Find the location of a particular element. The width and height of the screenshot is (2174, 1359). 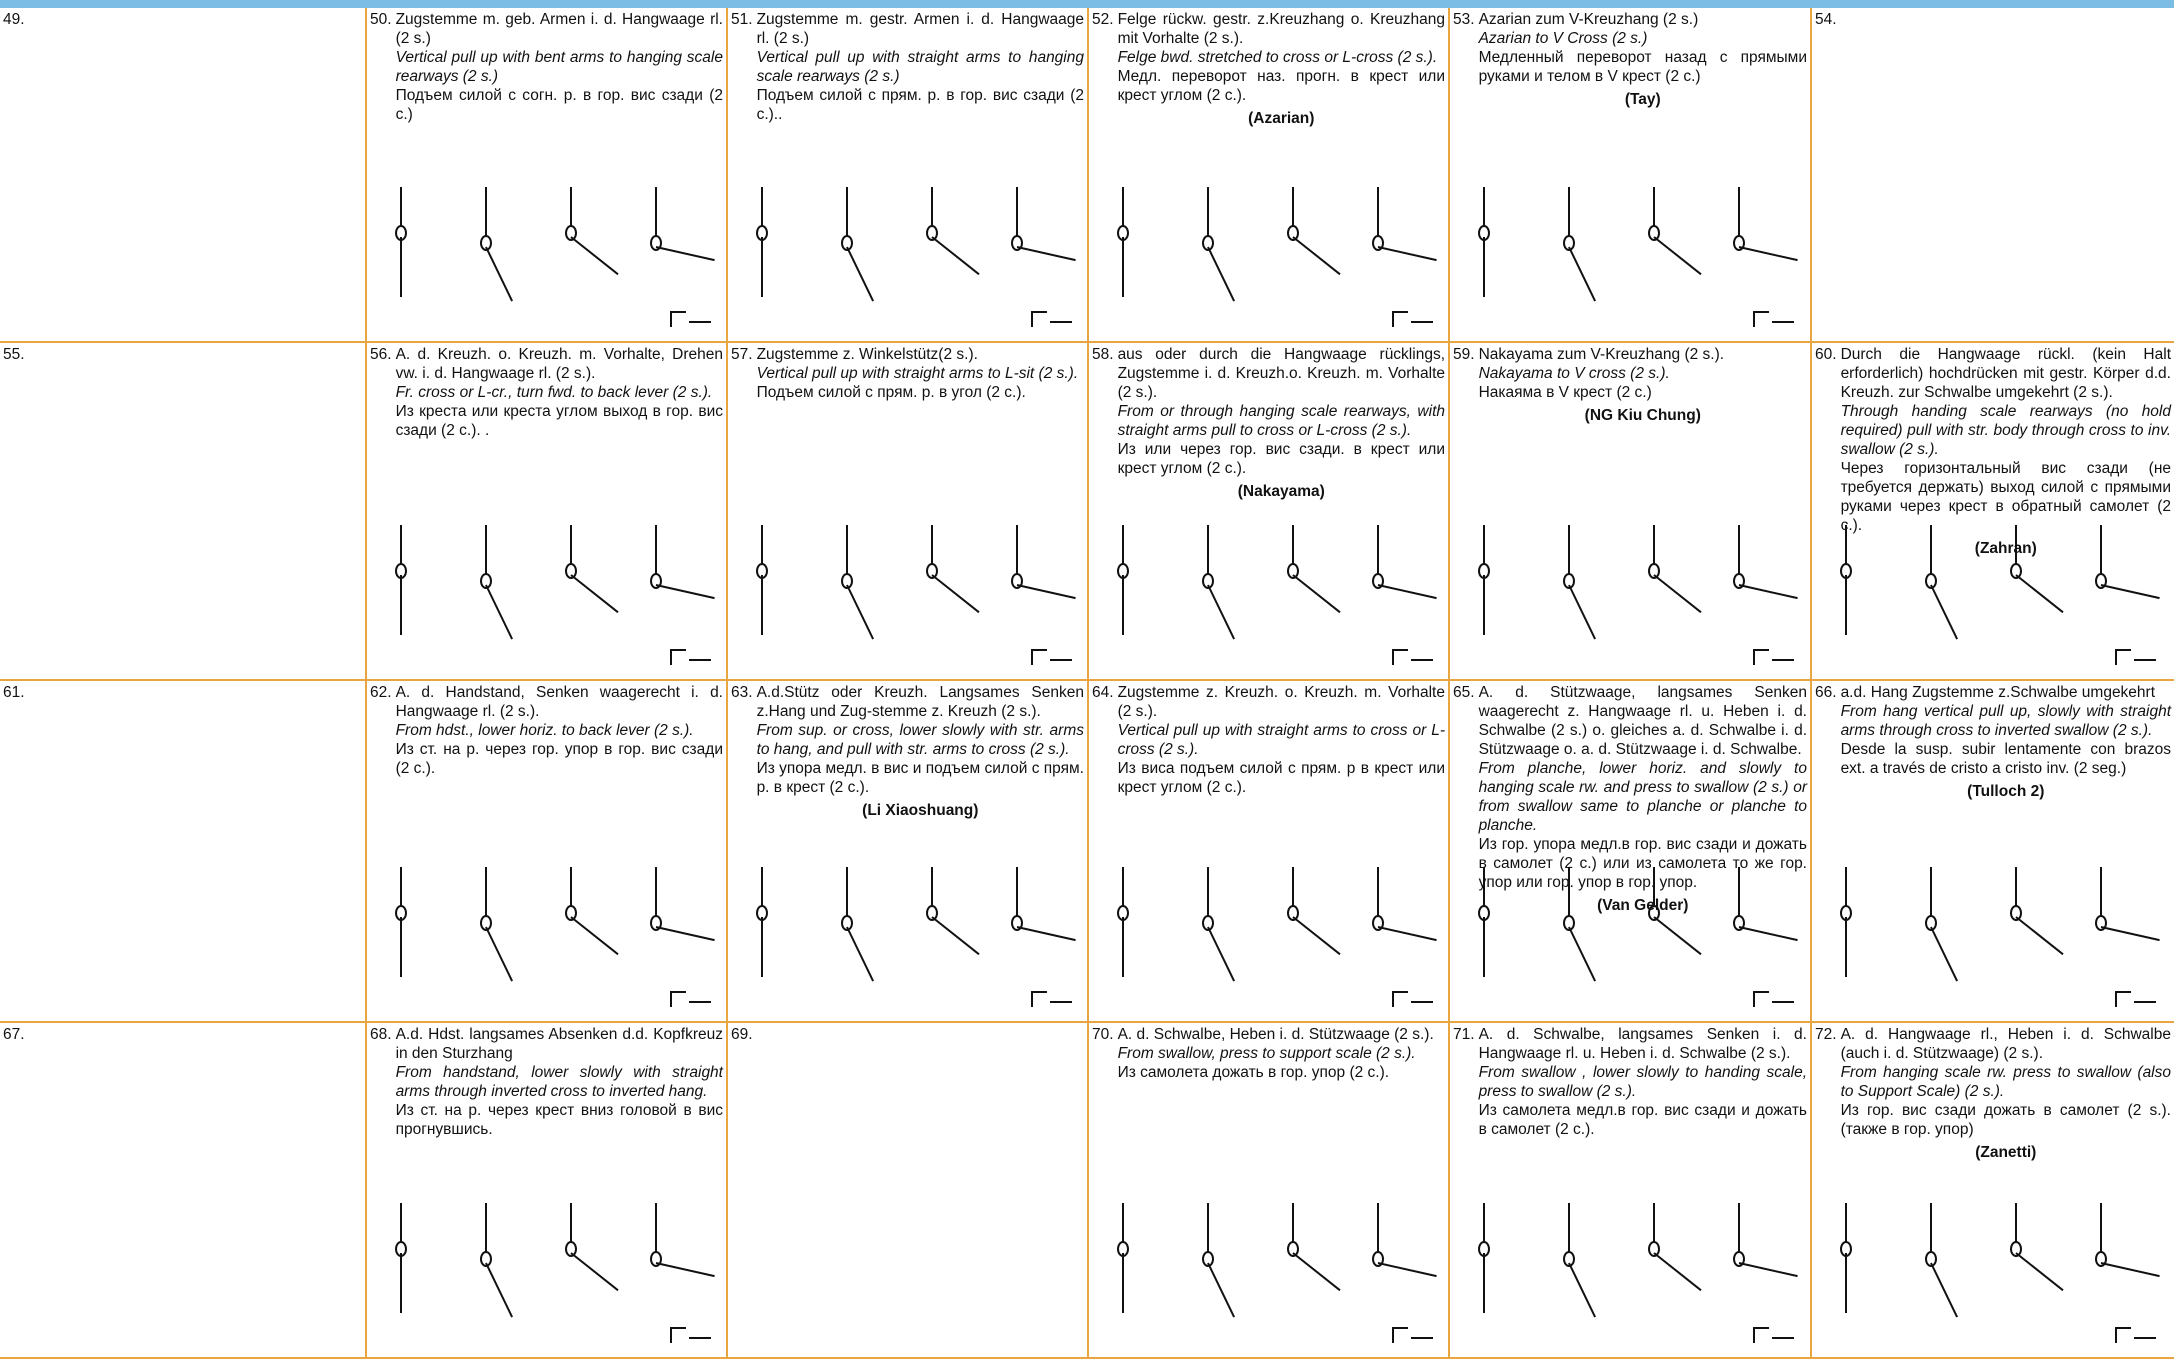

german-text: Azarian zum V-Kreuzhang (2 s.) is located at coordinates (1588, 19).